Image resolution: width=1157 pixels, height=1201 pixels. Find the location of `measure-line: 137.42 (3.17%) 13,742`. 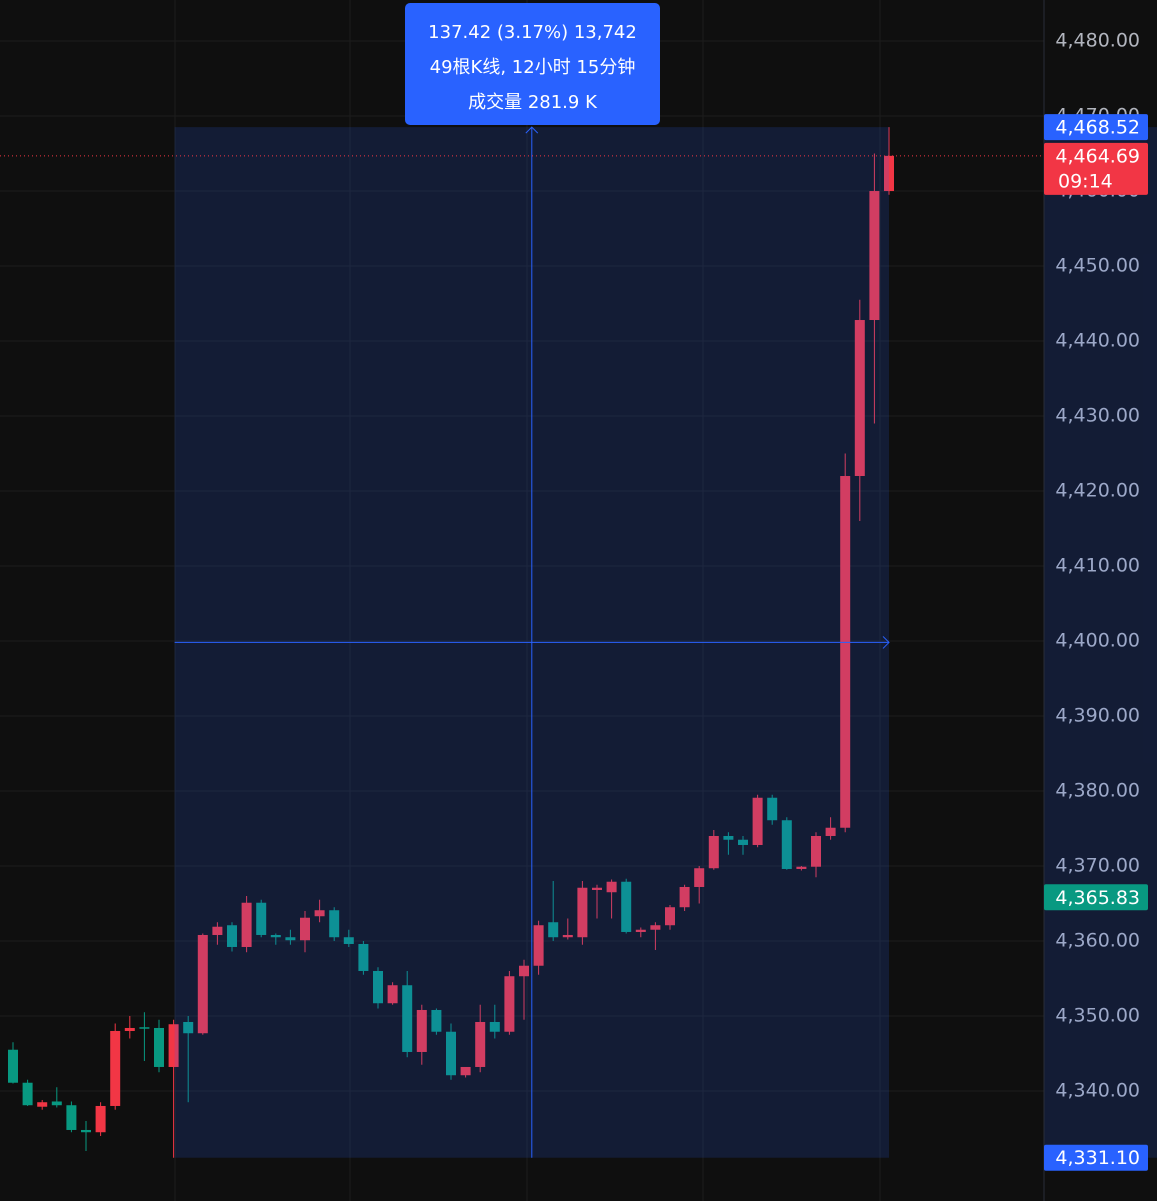

measure-line: 137.42 (3.17%) 13,742 is located at coordinates (532, 32).